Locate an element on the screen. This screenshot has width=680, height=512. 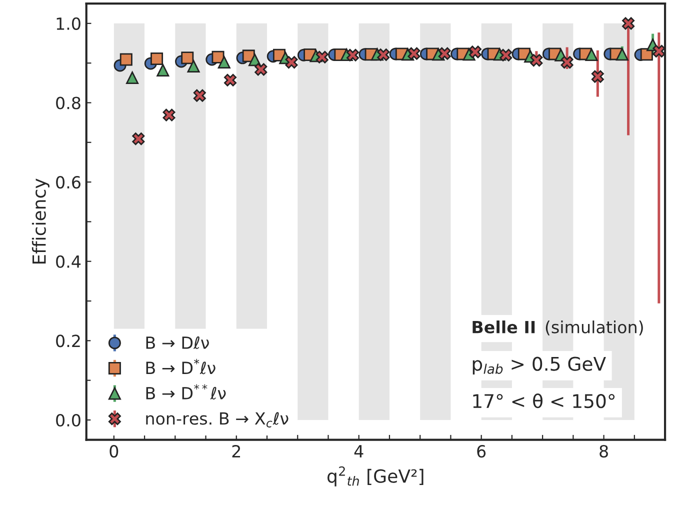
y-tick-label: 0.2 is located at coordinates (68, 341).